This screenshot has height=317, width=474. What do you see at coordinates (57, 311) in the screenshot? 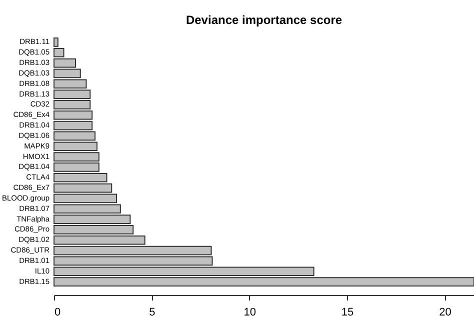
I see `x-tick-label: 0` at bounding box center [57, 311].